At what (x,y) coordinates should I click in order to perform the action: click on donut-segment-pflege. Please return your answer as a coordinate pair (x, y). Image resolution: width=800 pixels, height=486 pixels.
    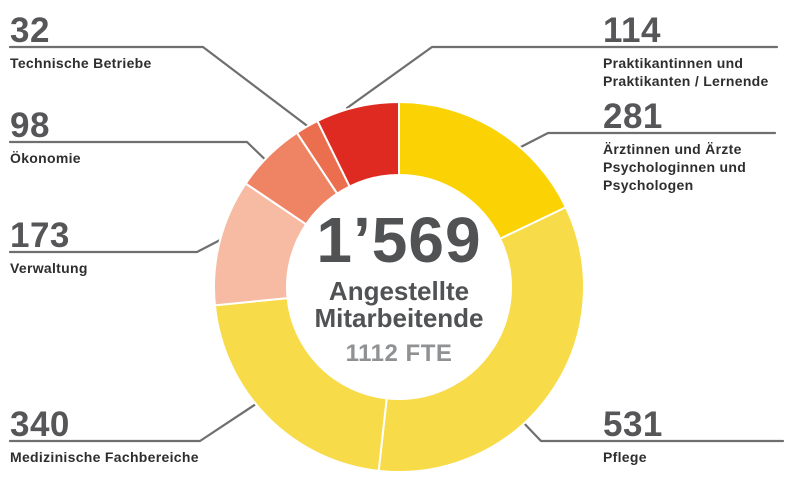
    Looking at the image, I should click on (481, 339).